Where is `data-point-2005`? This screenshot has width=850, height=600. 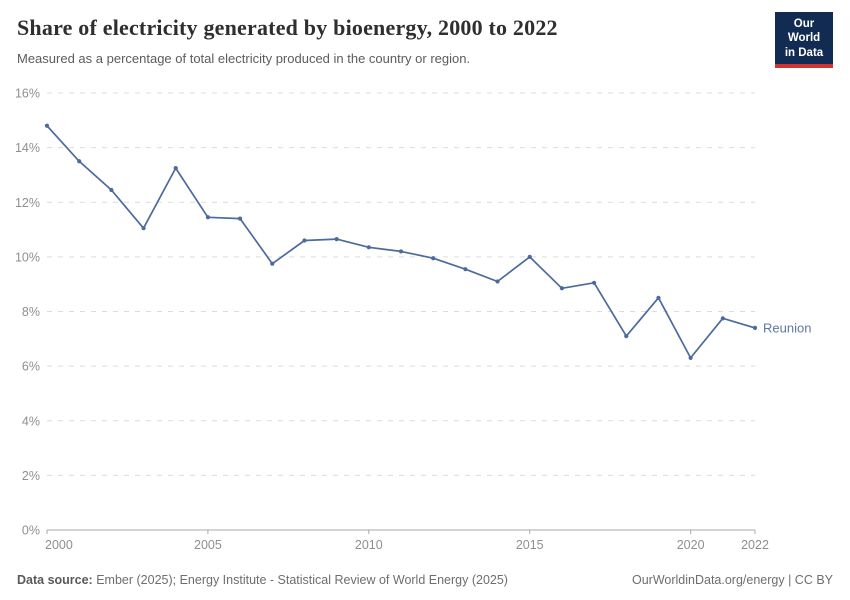
data-point-2005 is located at coordinates (208, 217).